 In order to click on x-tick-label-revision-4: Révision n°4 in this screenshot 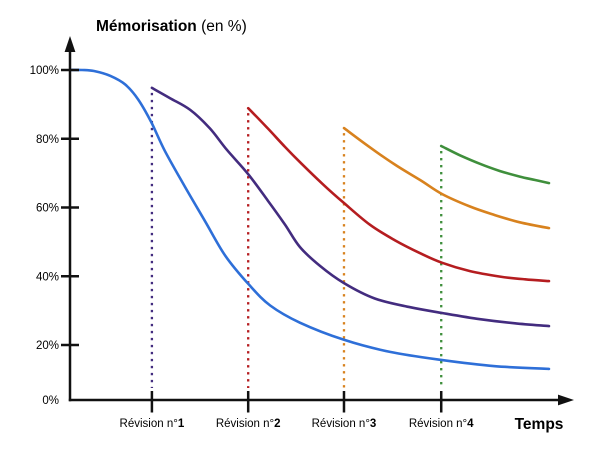, I will do `click(441, 424)`.